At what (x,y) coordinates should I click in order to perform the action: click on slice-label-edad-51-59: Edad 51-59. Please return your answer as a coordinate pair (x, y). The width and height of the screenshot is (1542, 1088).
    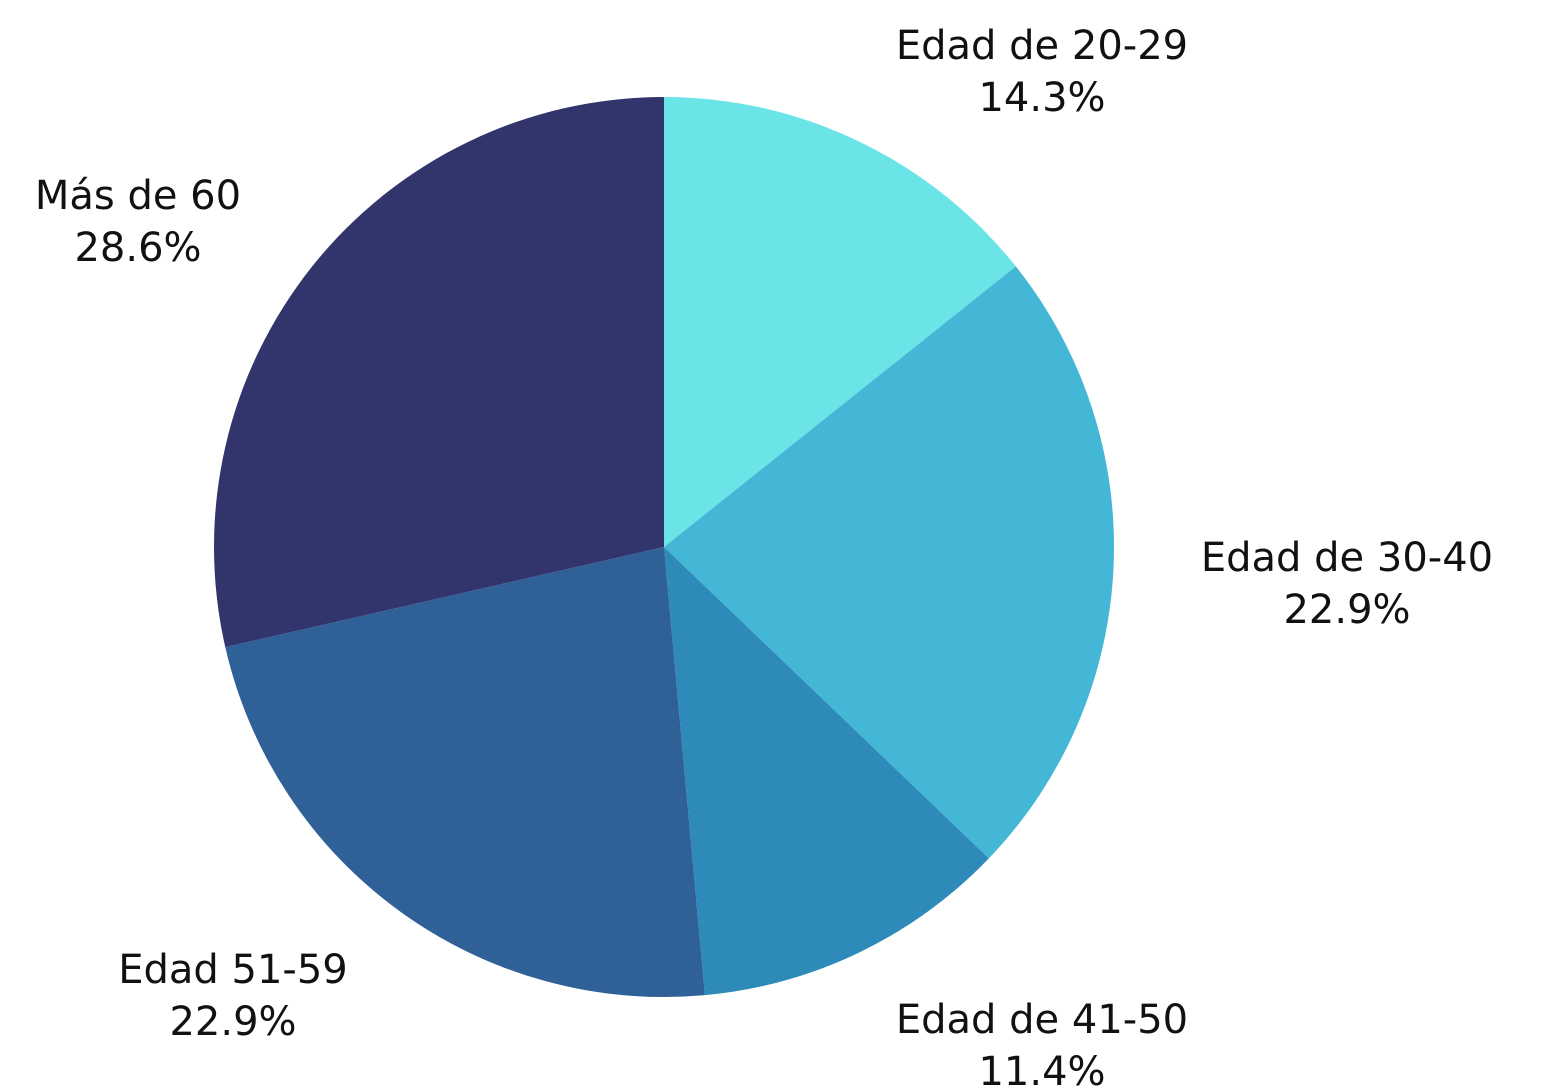
    Looking at the image, I should click on (233, 970).